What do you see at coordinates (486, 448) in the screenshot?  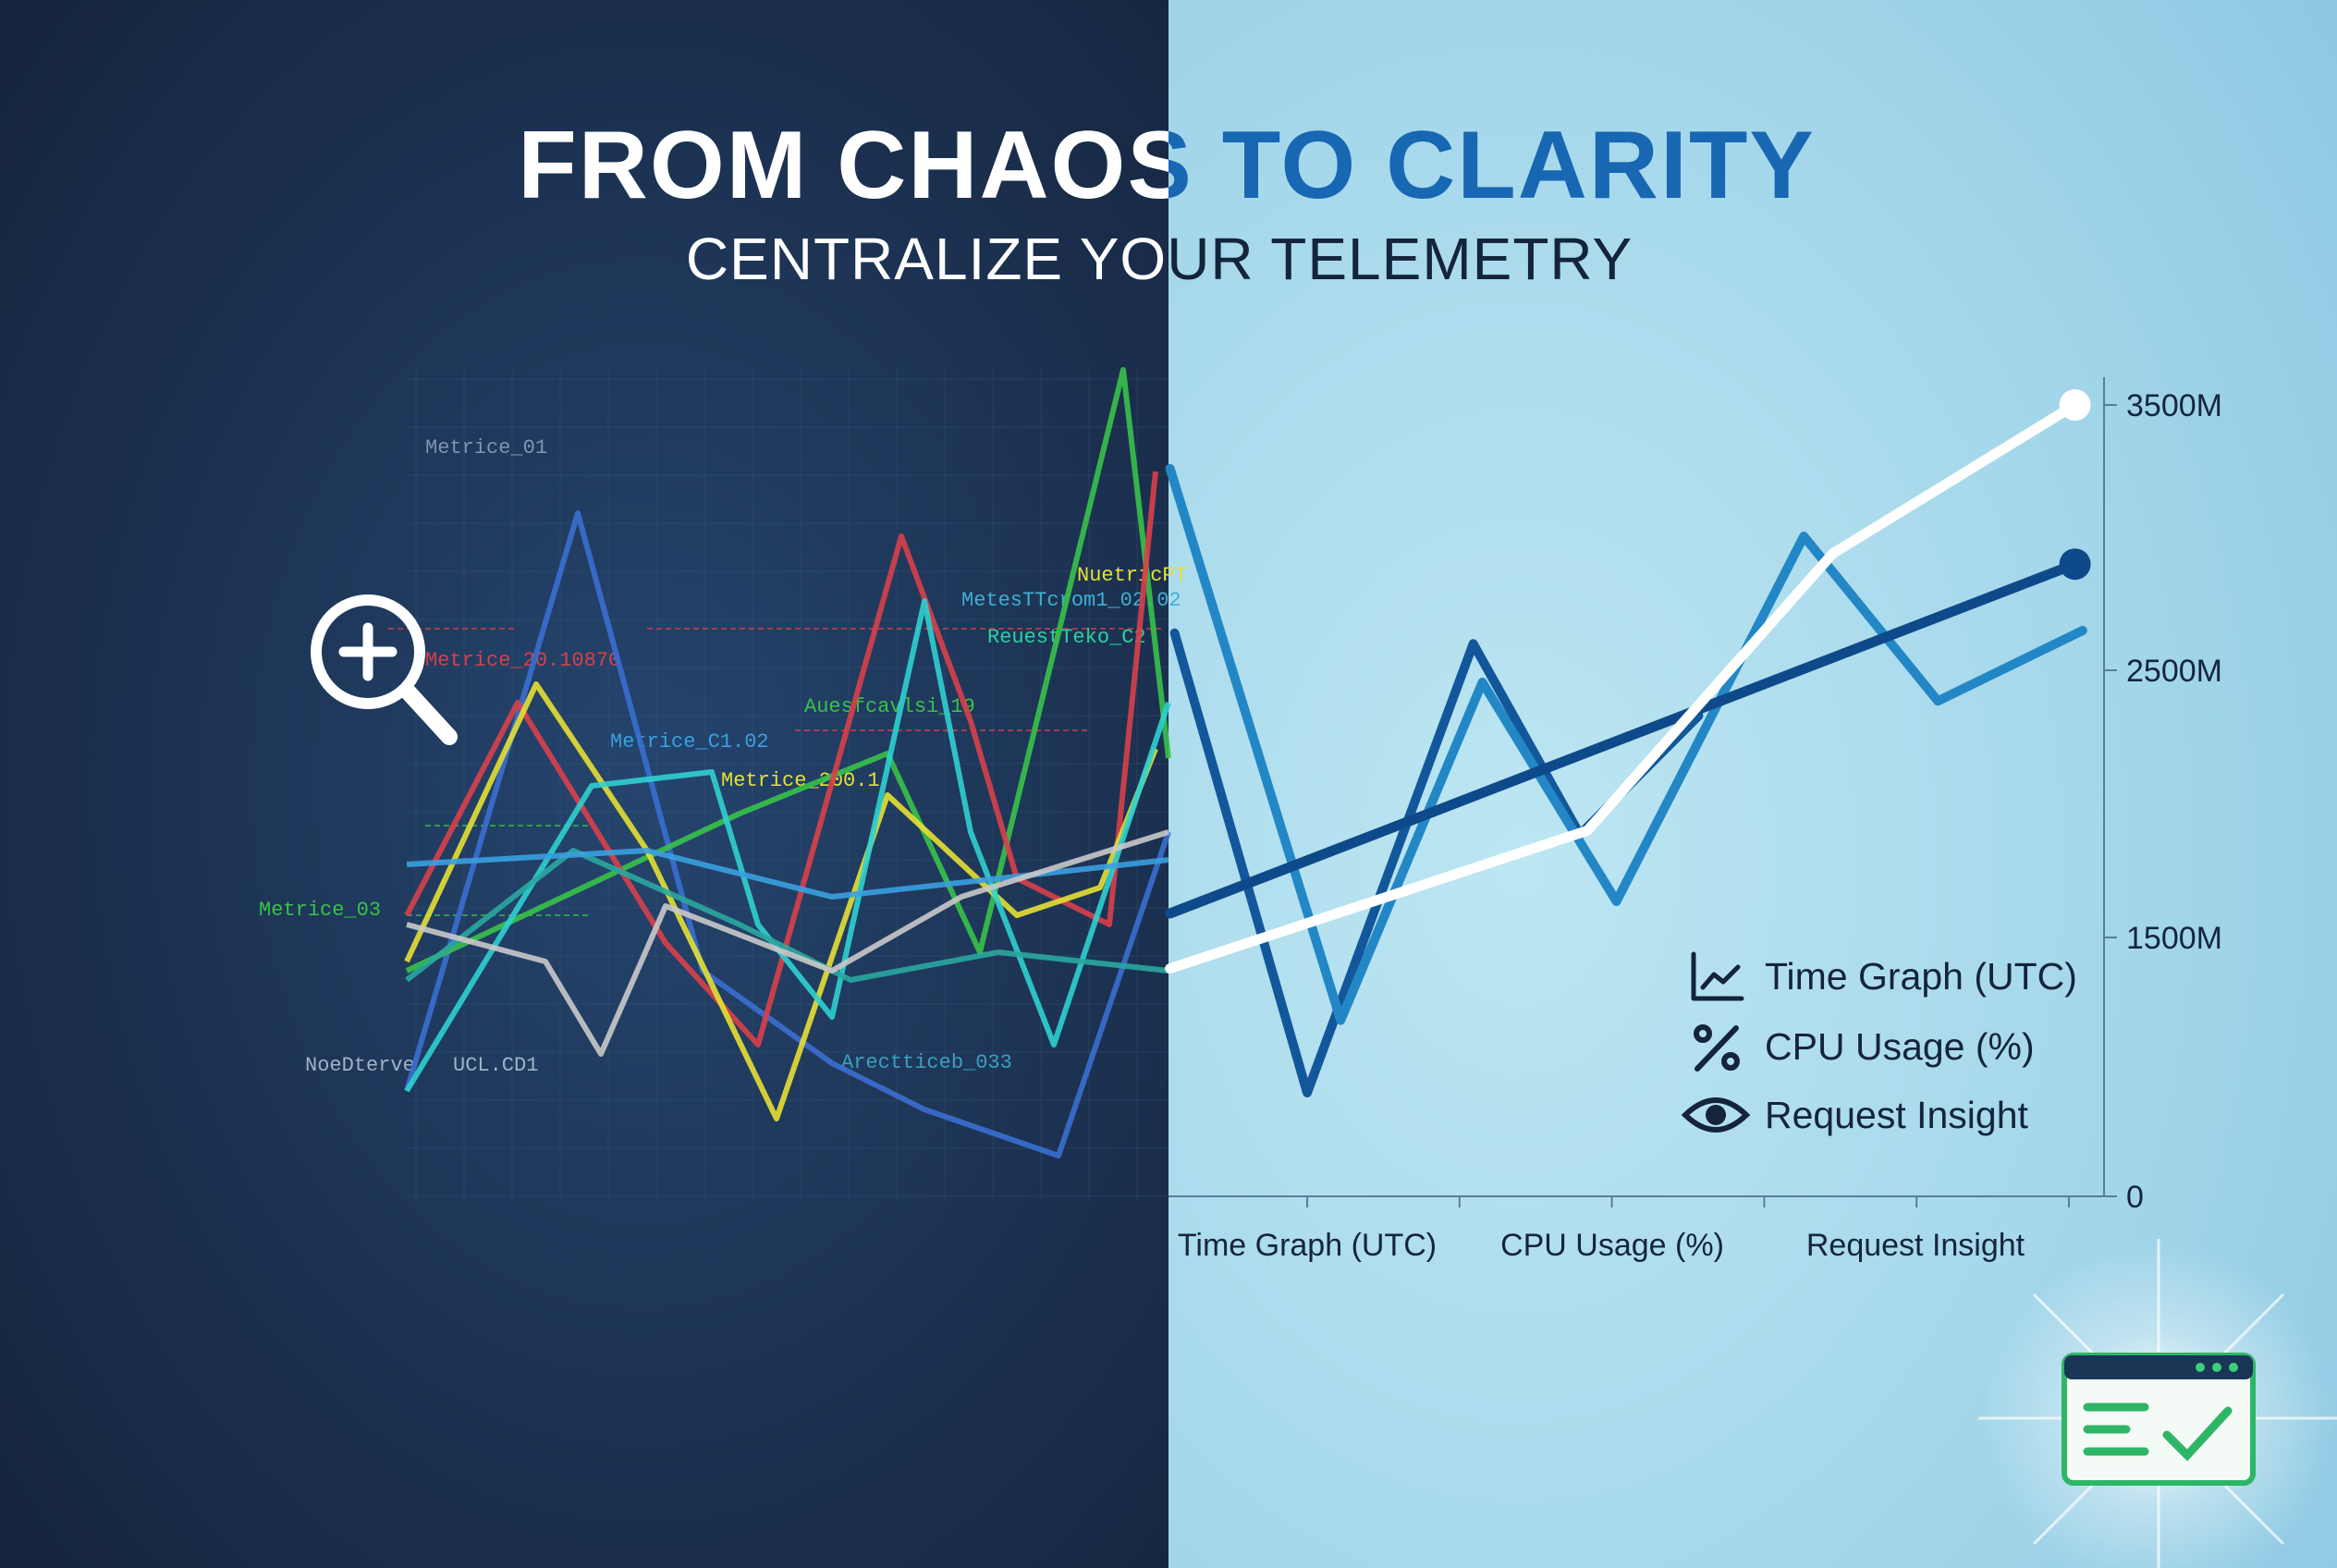 I see `chaos-label: Metrice_01` at bounding box center [486, 448].